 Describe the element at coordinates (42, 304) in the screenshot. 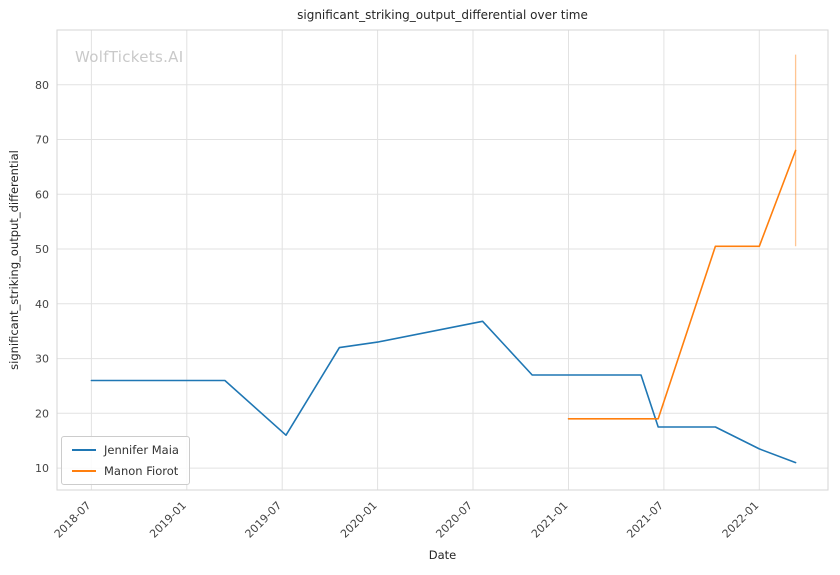

I see `svg-text: 40` at that location.